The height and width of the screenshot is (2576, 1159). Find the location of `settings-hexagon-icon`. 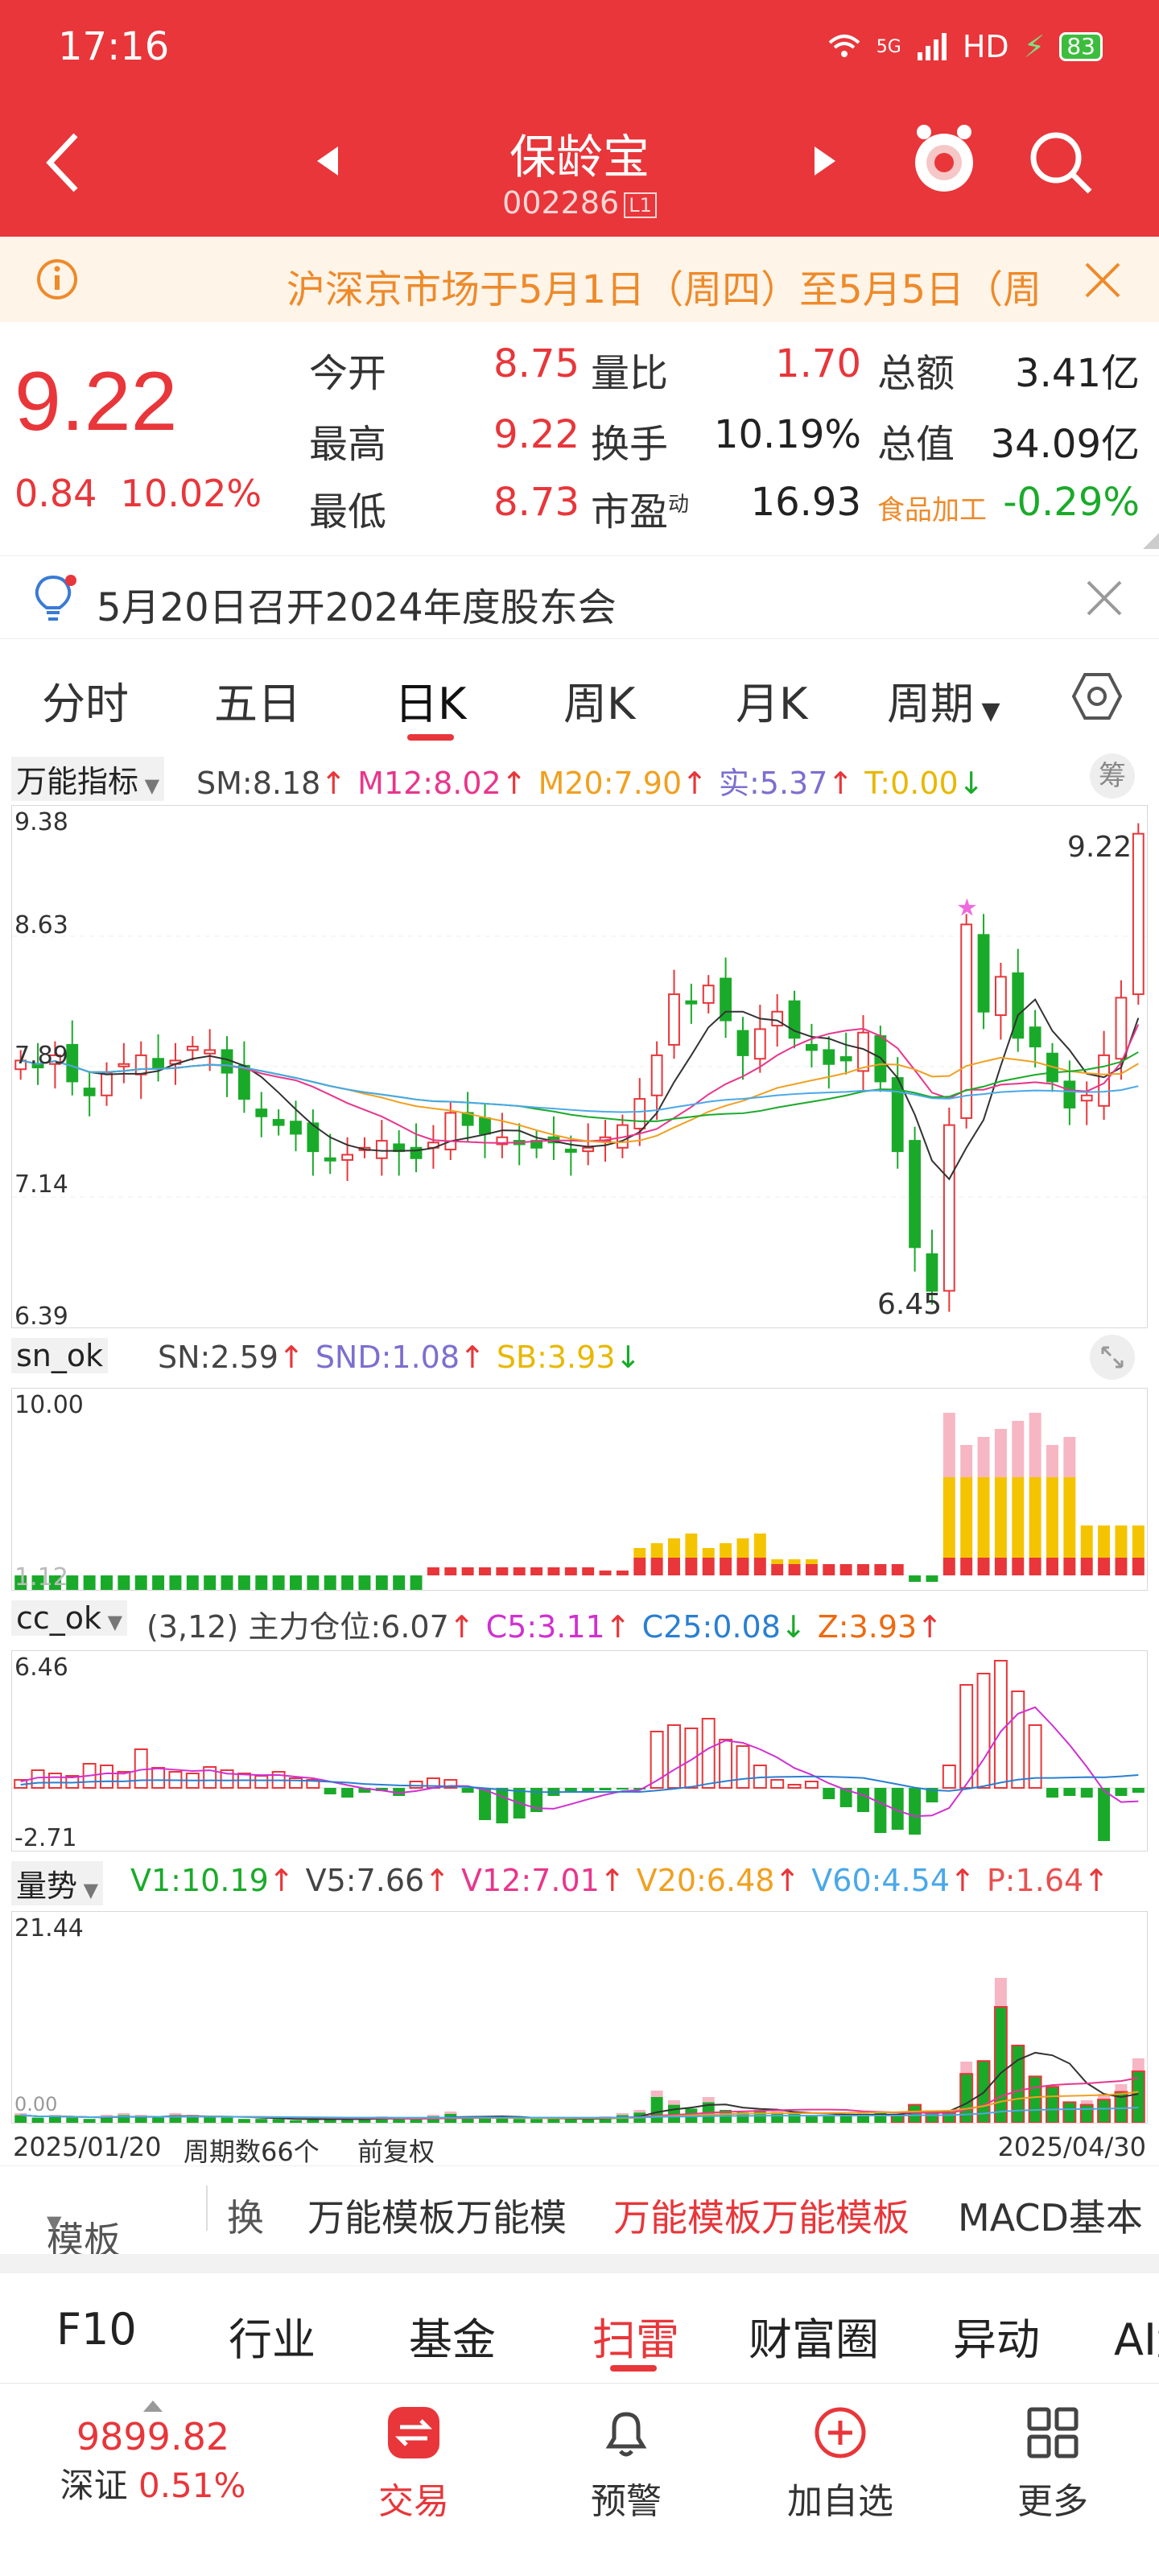

settings-hexagon-icon is located at coordinates (1097, 696).